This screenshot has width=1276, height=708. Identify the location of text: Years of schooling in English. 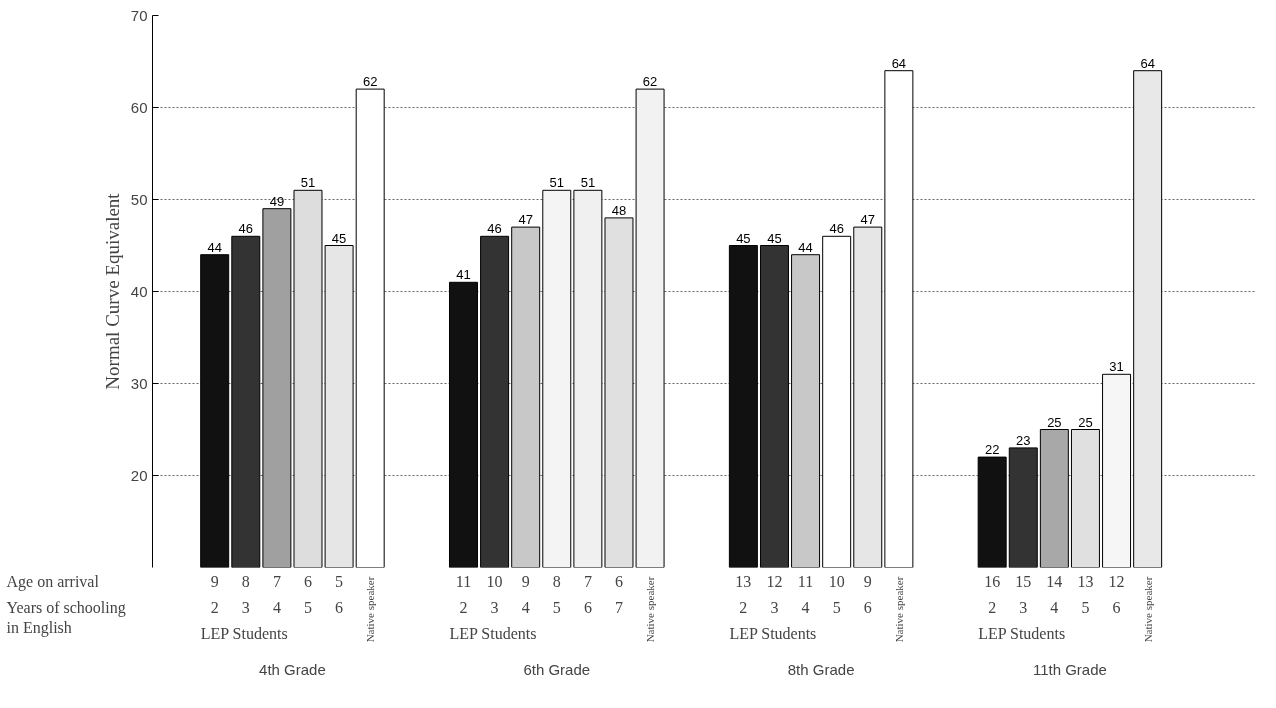
(66, 617).